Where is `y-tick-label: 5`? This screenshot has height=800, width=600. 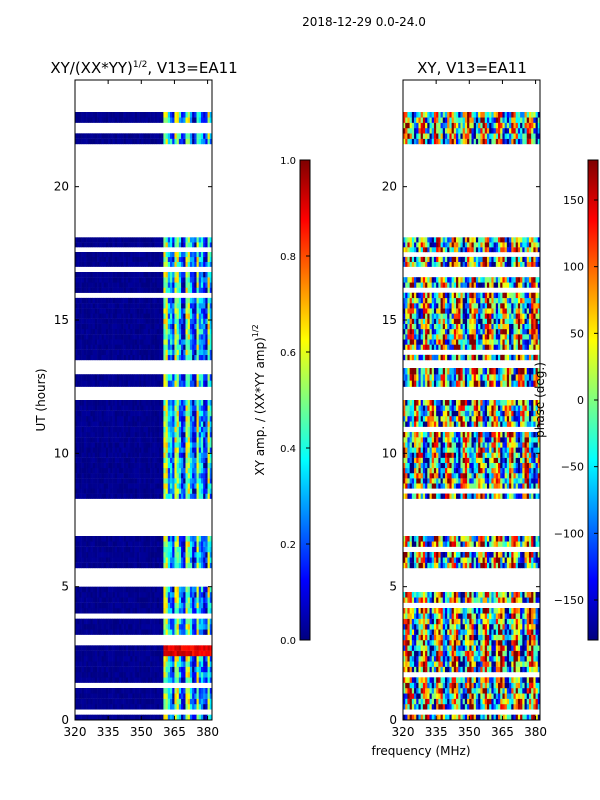
y-tick-label: 5 is located at coordinates (65, 587).